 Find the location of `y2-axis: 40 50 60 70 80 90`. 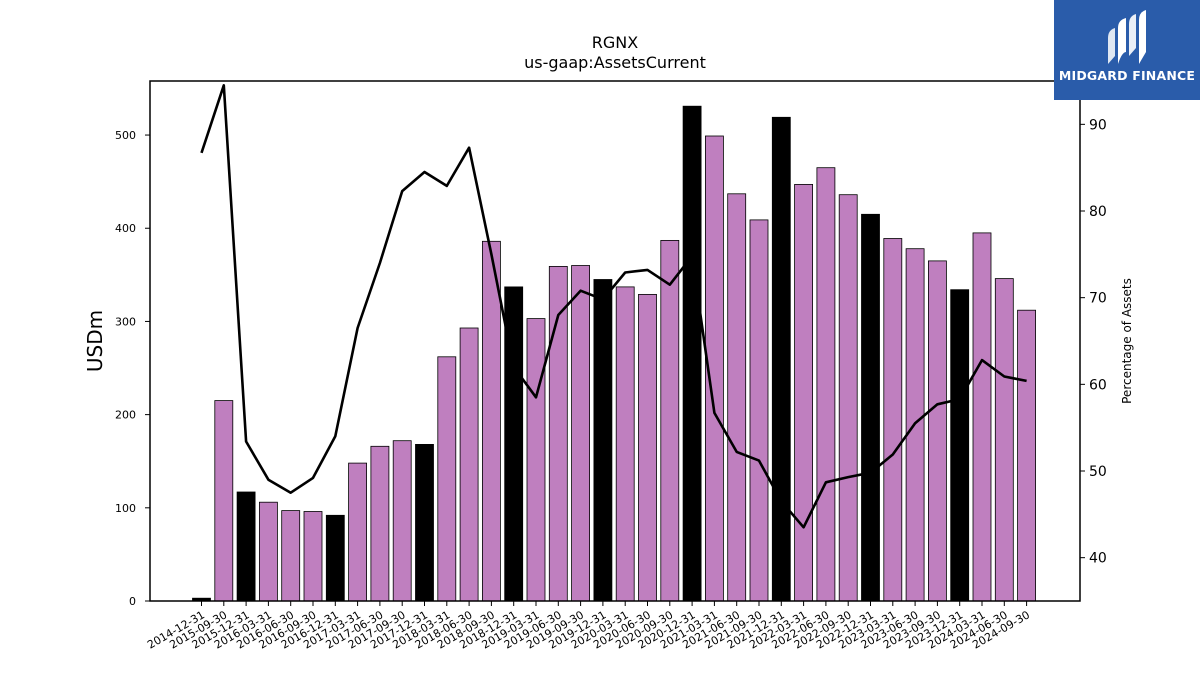

y2-axis: 40 50 60 70 80 90 is located at coordinates (1093, 342).